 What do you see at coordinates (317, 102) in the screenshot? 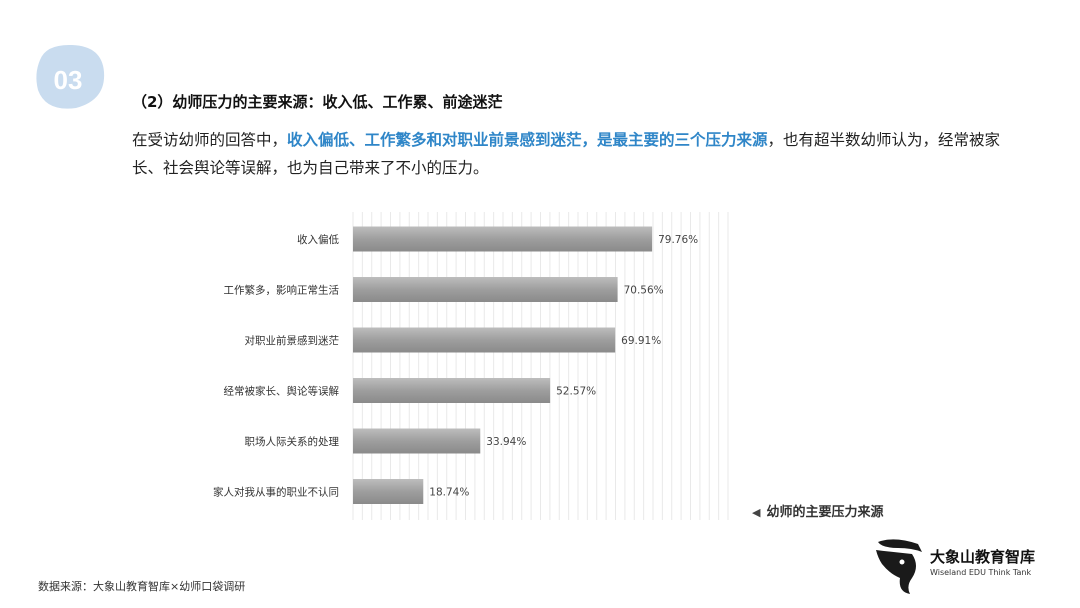
I see `section-title: （2）幼师压力的主要来源：收入低、工作累、前途迷茫` at bounding box center [317, 102].